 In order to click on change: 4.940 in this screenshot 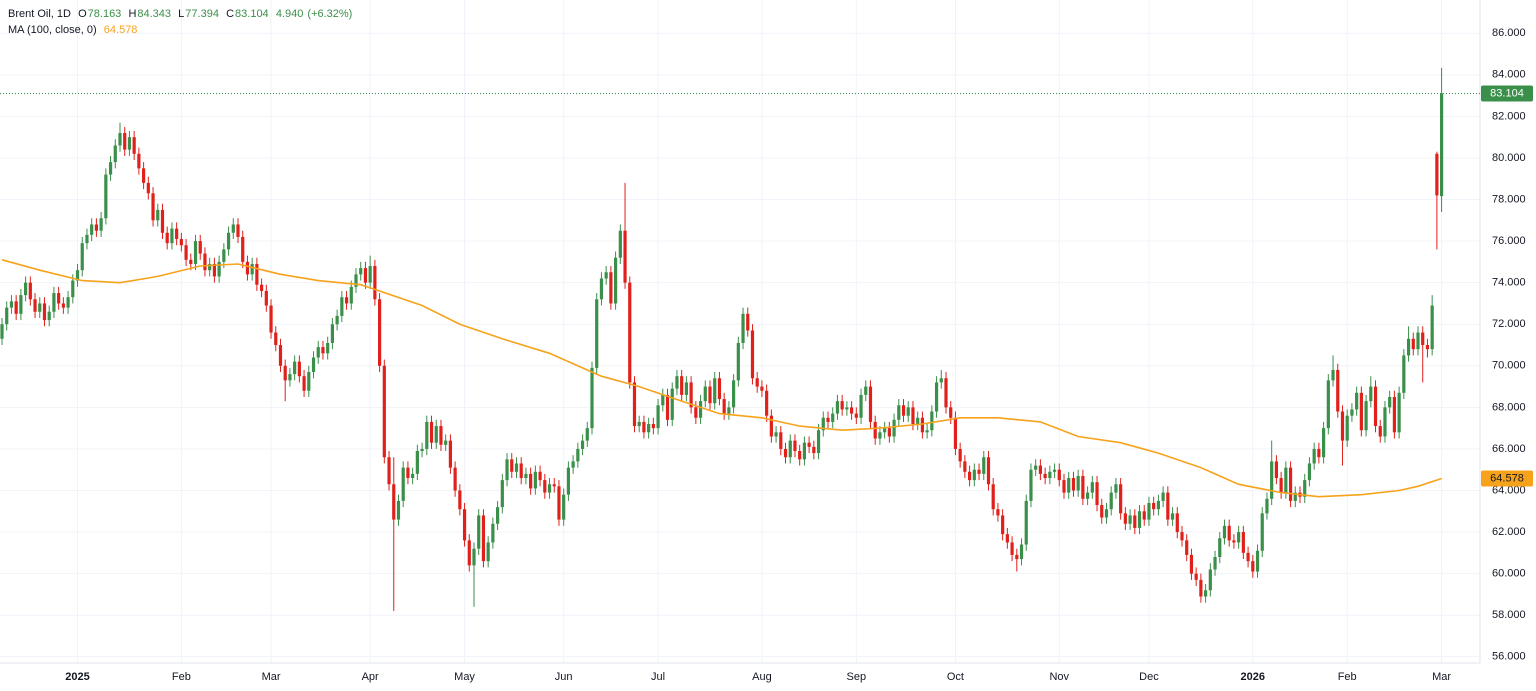, I will do `click(289, 14)`.